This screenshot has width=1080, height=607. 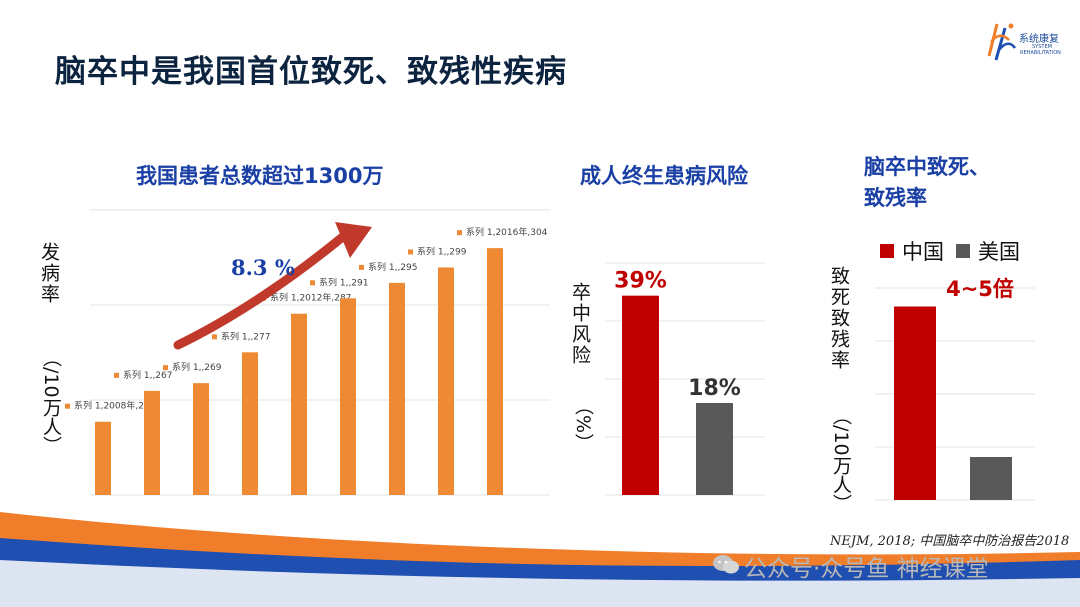 I want to click on chart-1-data-label: 系列 1,2016年,304, so click(x=507, y=232).